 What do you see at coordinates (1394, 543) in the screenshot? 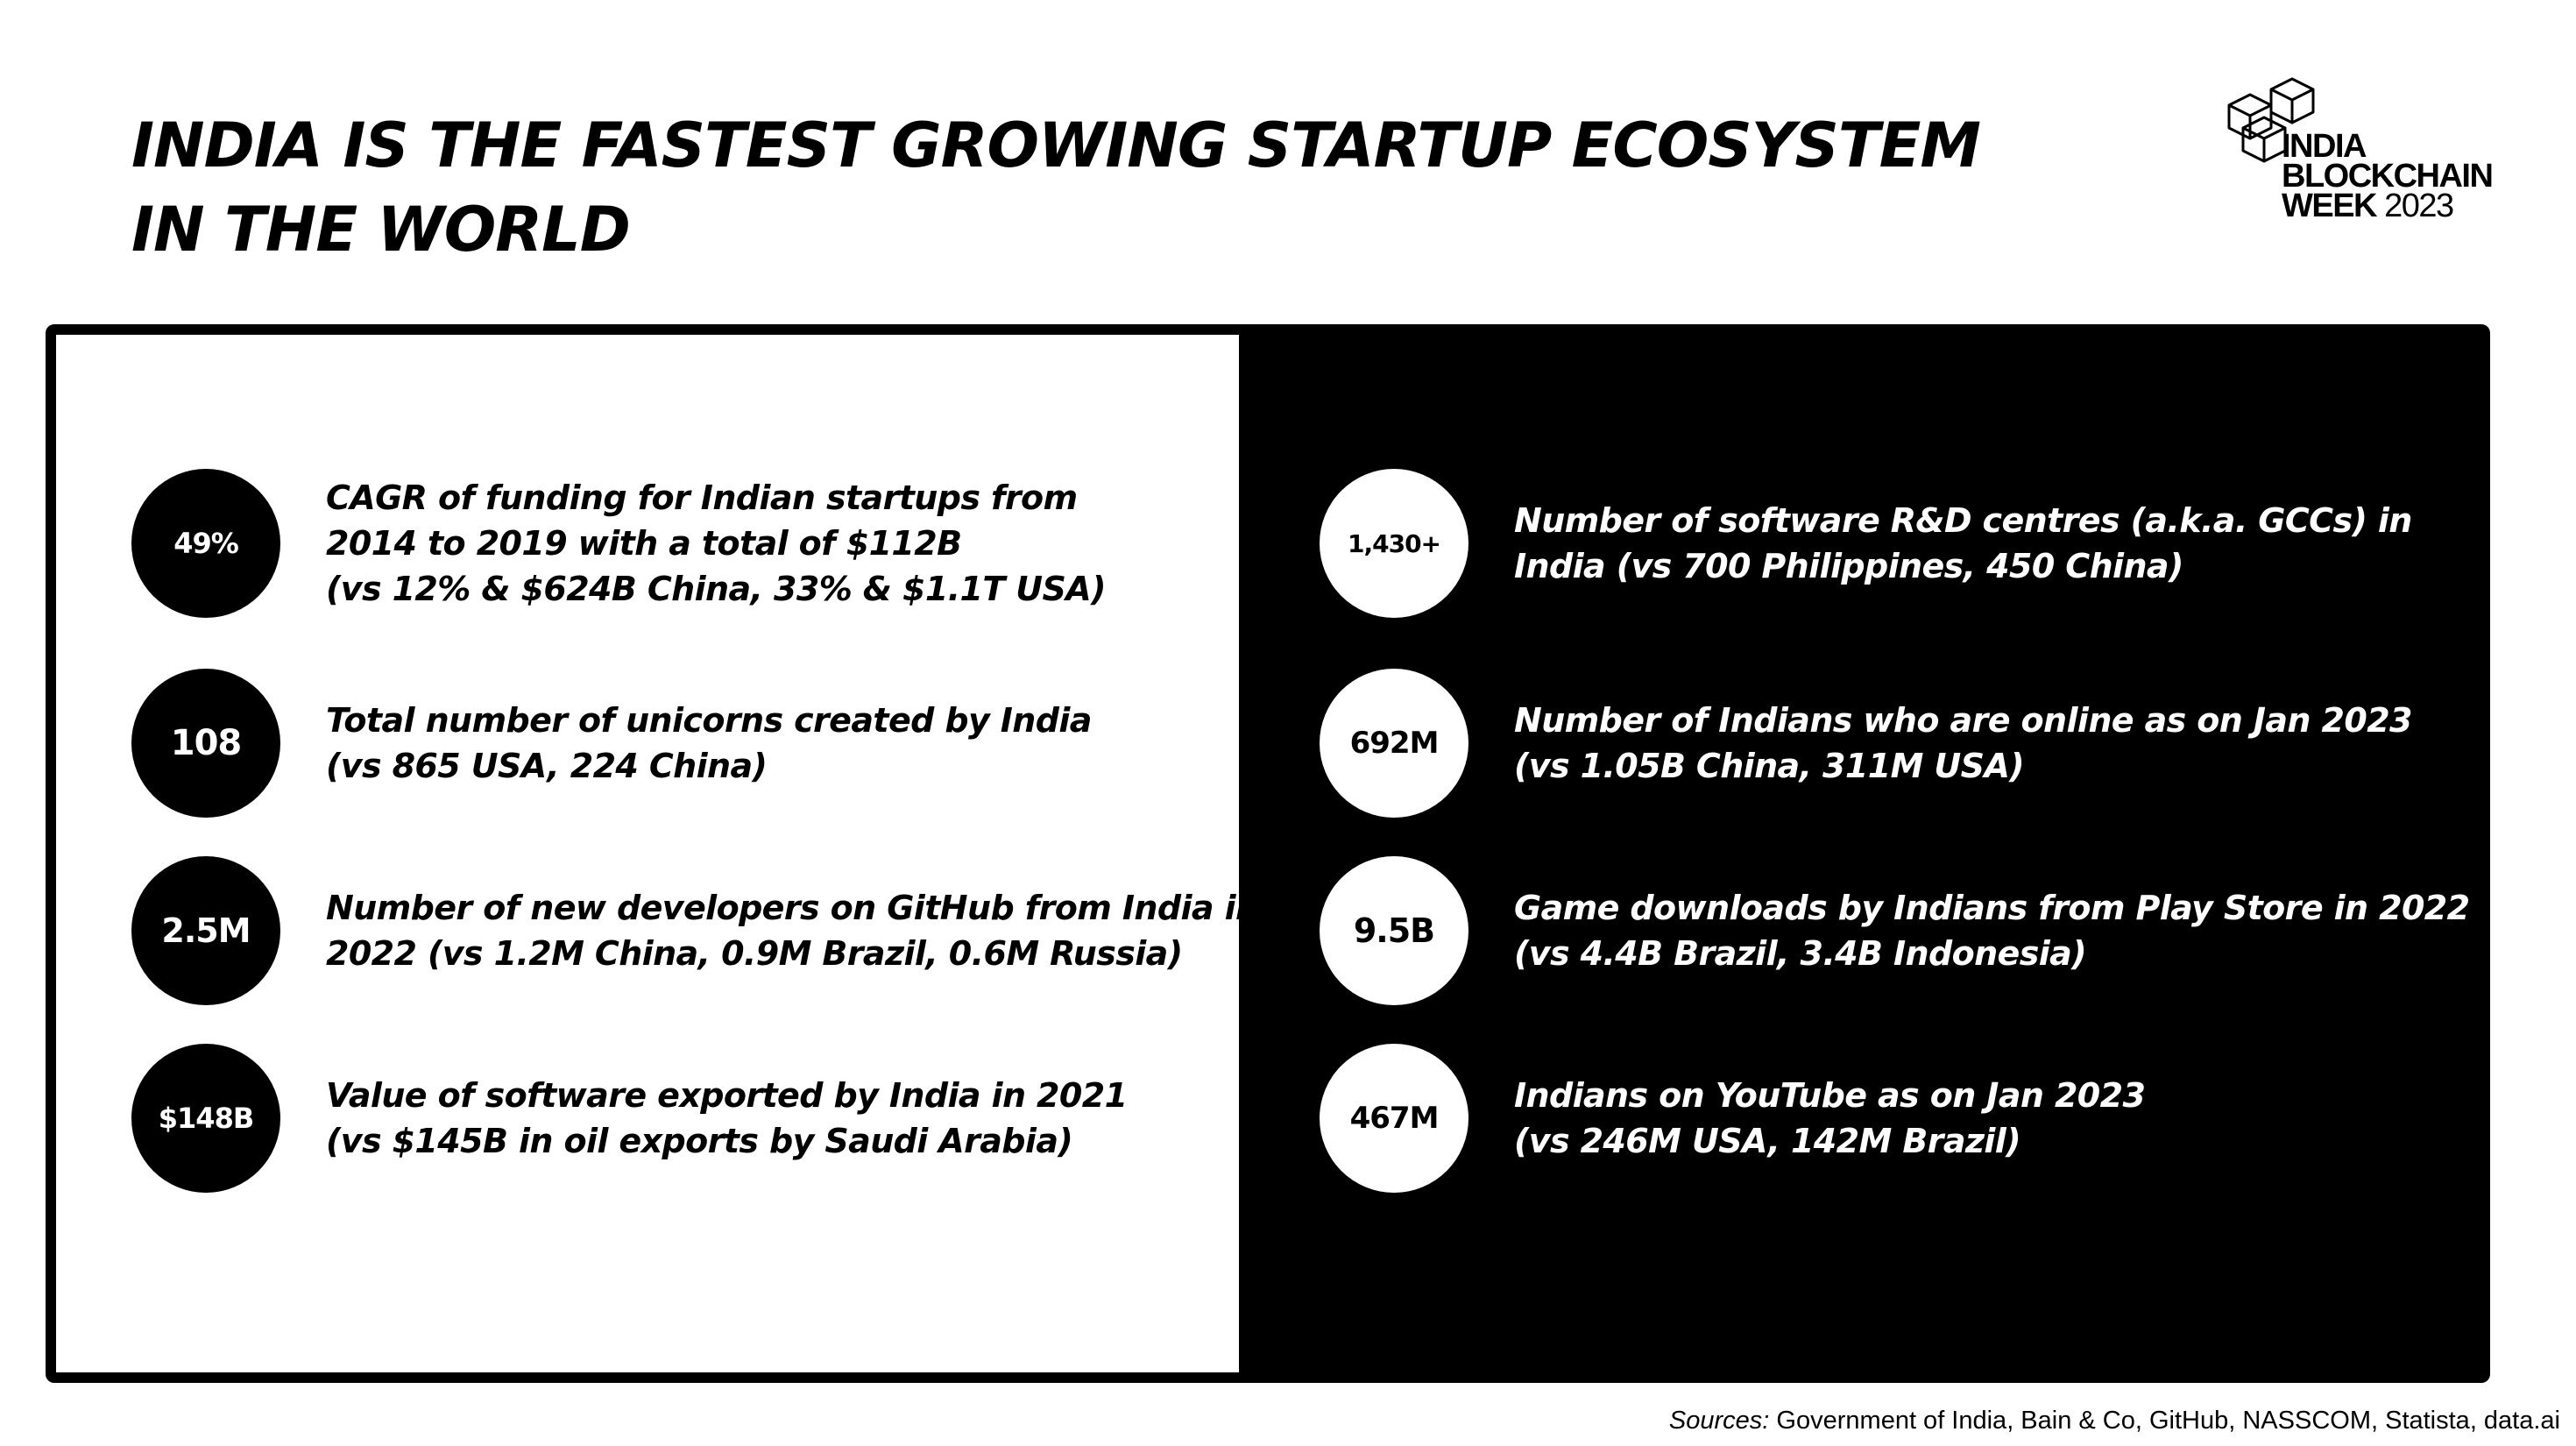
I see `stat-value-badge: 1,430+` at bounding box center [1394, 543].